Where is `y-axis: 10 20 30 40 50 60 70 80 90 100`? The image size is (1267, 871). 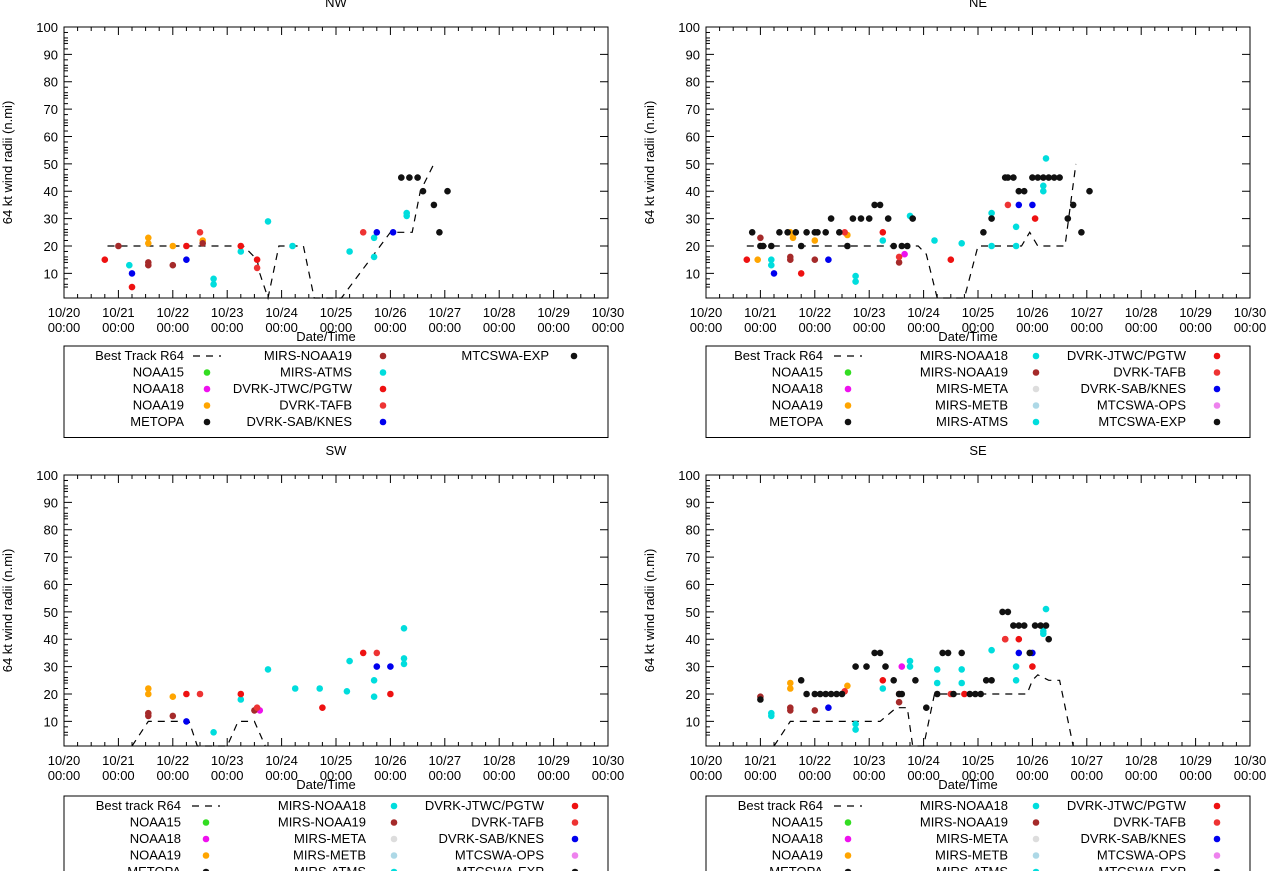 y-axis: 10 20 30 40 50 60 70 80 90 100 is located at coordinates (964, 602).